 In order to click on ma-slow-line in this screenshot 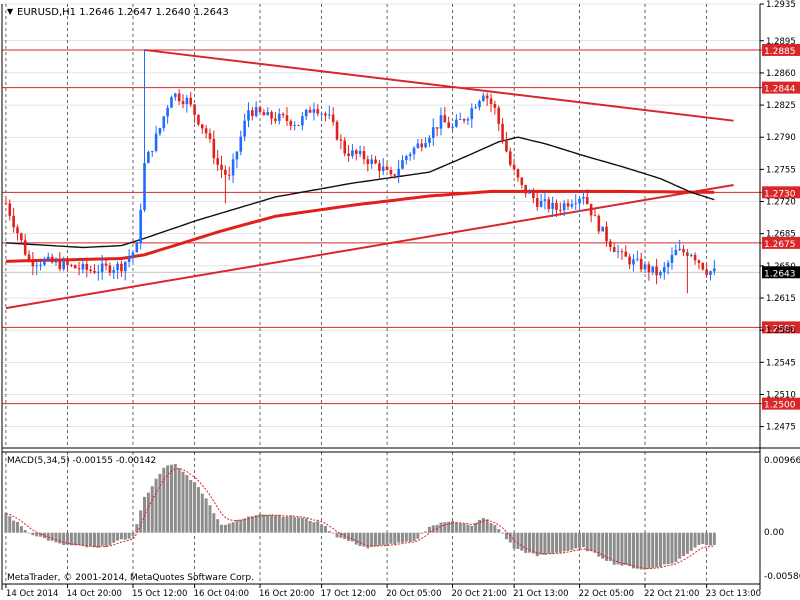, I will do `click(360, 226)`.